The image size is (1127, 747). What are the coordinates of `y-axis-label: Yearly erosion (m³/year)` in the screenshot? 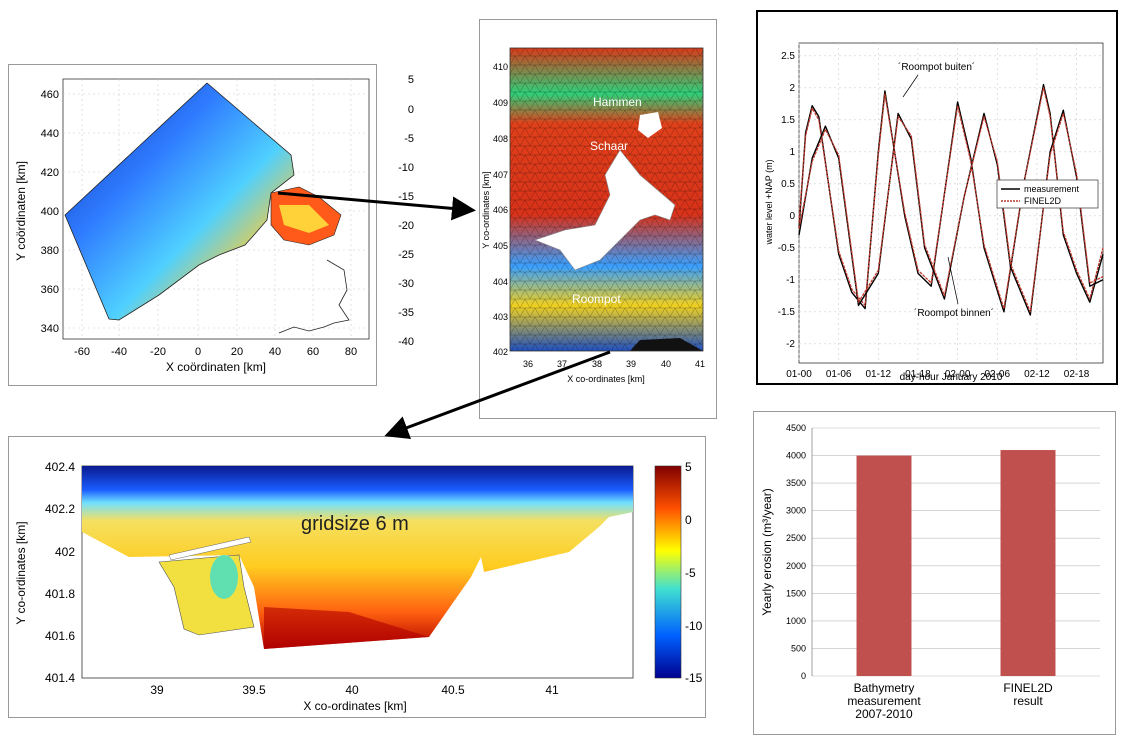 It's located at (767, 552).